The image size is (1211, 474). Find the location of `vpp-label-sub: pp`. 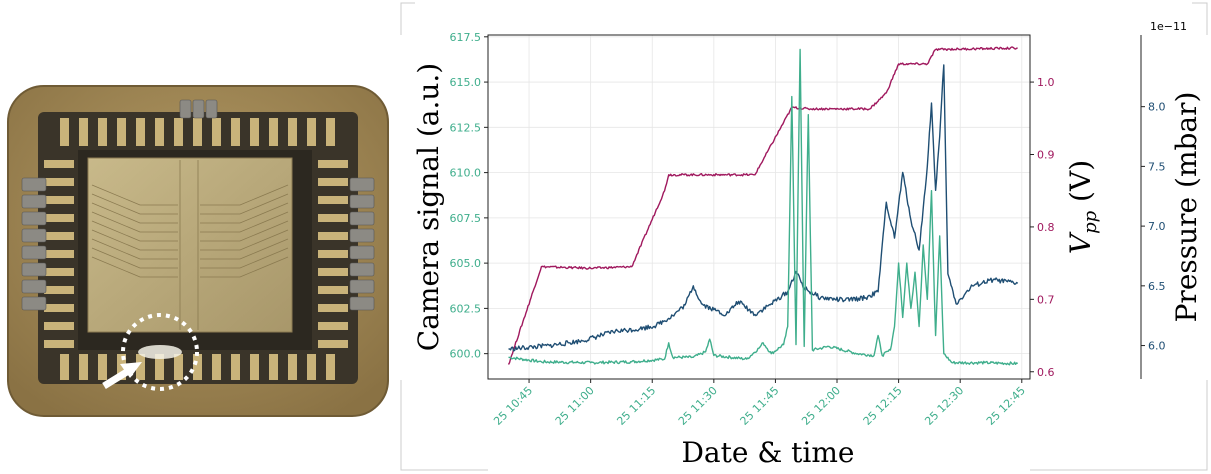

vpp-label-sub: pp is located at coordinates (1090, 222).